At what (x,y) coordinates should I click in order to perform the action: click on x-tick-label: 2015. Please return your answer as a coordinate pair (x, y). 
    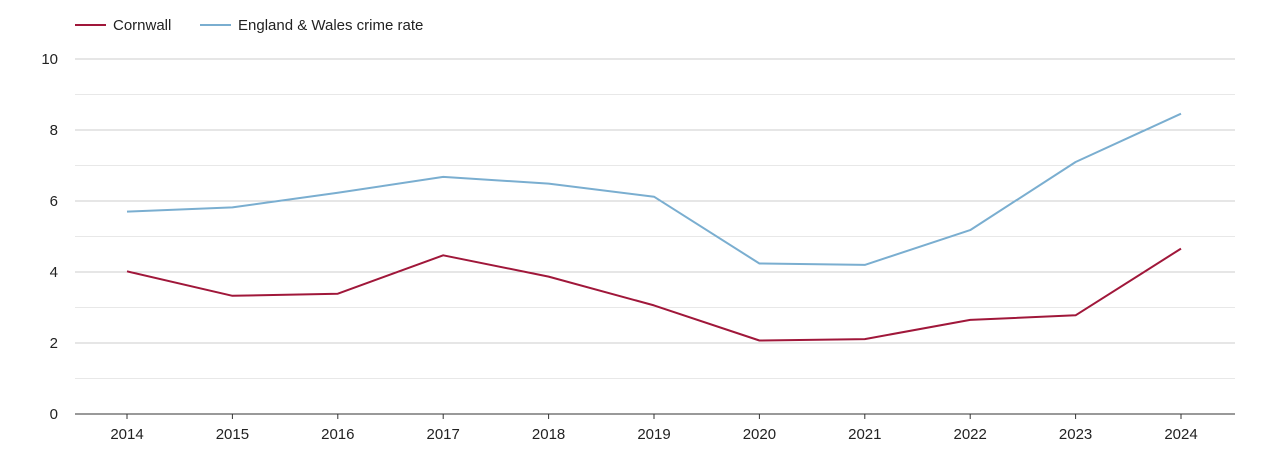
    Looking at the image, I should click on (232, 434).